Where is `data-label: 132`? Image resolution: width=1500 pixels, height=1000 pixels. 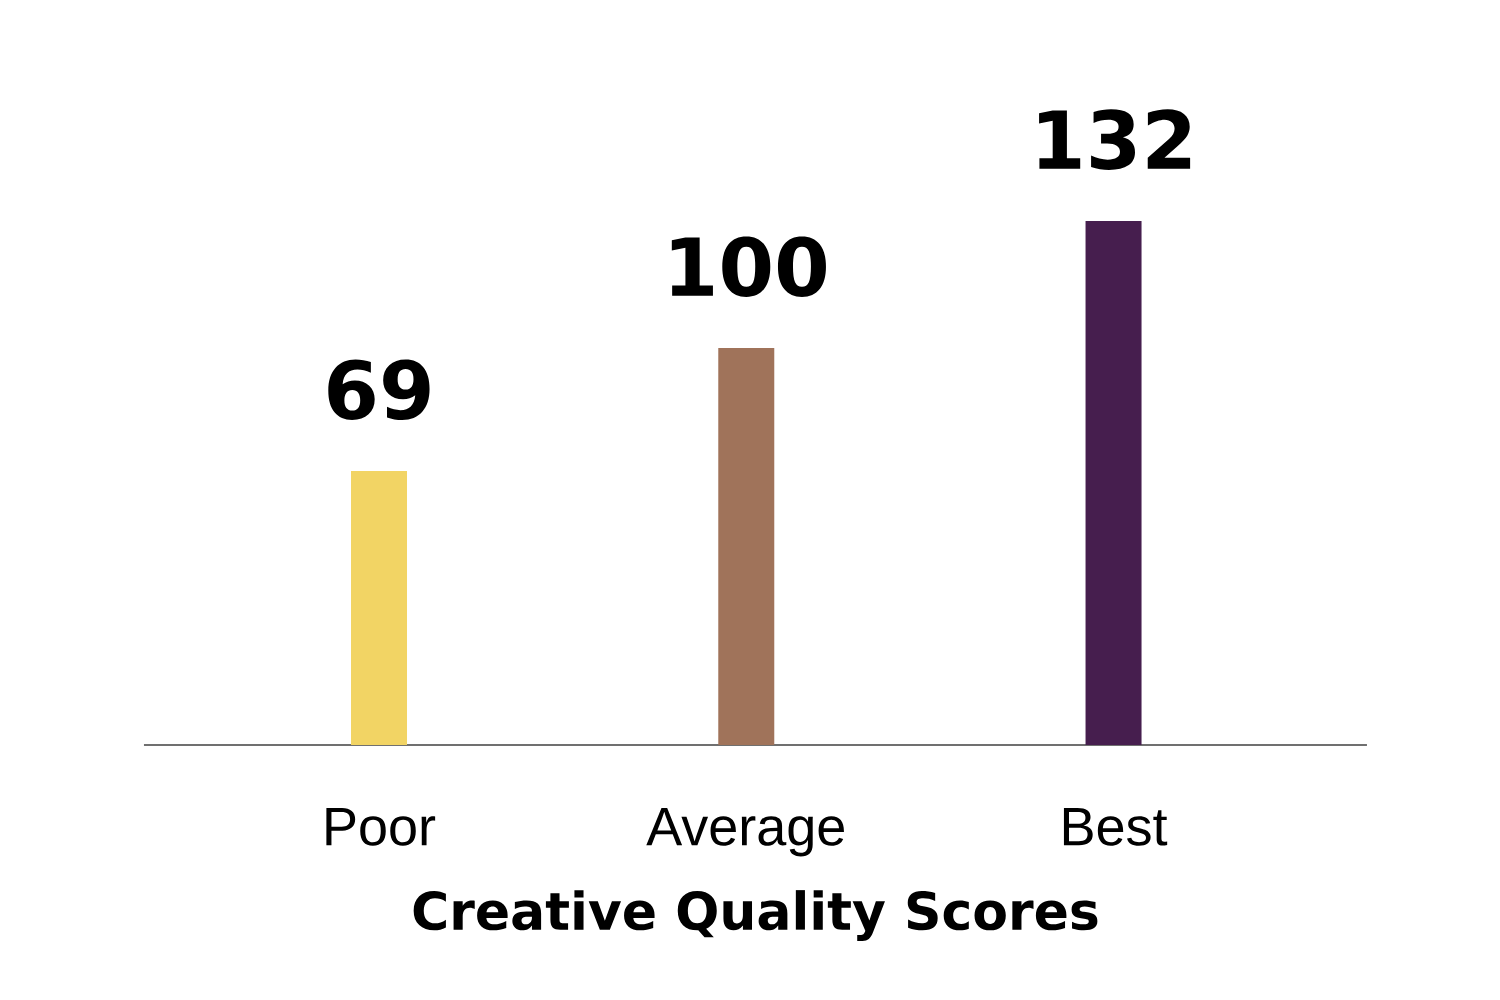 data-label: 132 is located at coordinates (1115, 139).